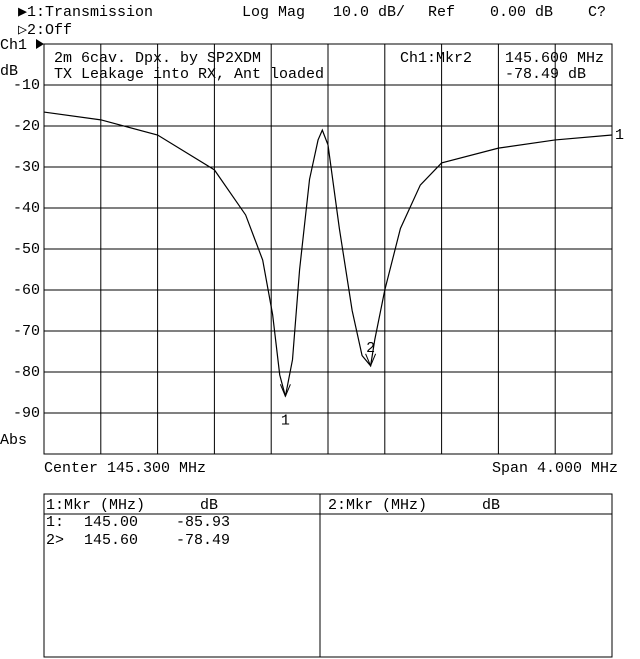 This screenshot has height=659, width=640. Describe the element at coordinates (555, 468) in the screenshot. I see `x-right-label: Span 4.000 MHz` at that location.